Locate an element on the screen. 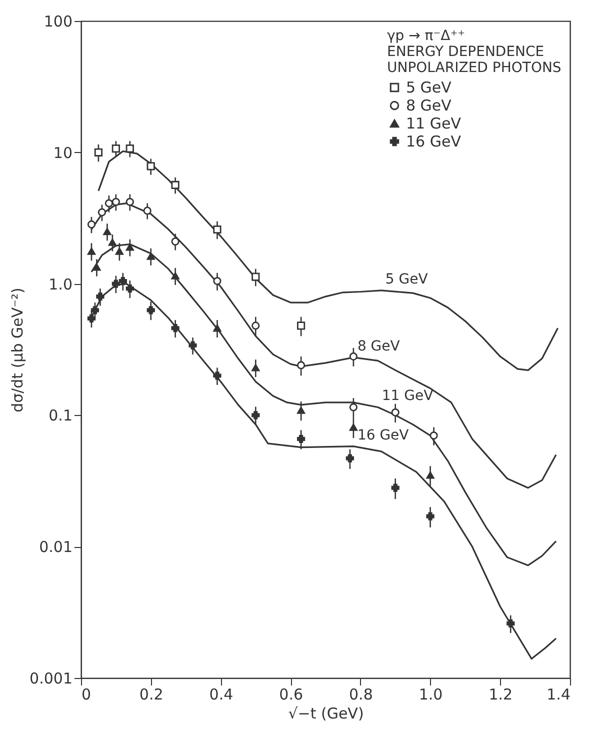 This screenshot has height=731, width=589. x-tick-label: 1.0 is located at coordinates (430, 695).